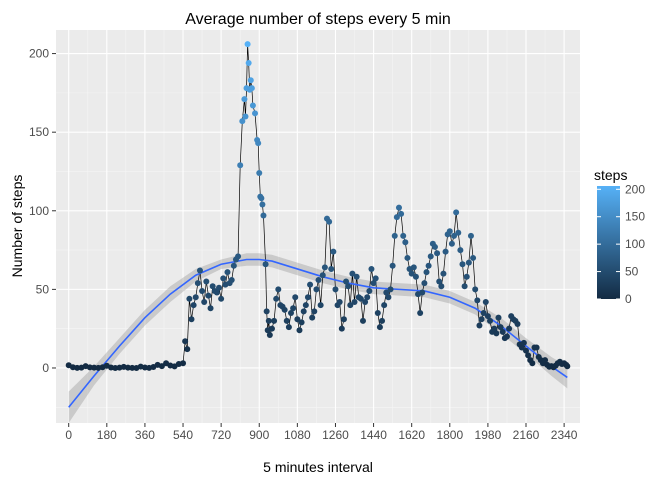 The width and height of the screenshot is (672, 480). What do you see at coordinates (373, 435) in the screenshot?
I see `x-tick-label: 1440` at bounding box center [373, 435].